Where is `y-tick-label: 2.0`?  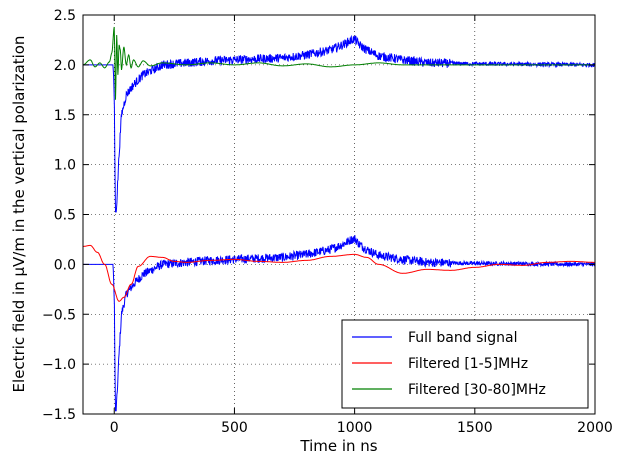
y-tick-label: 2.0 is located at coordinates (65, 66).